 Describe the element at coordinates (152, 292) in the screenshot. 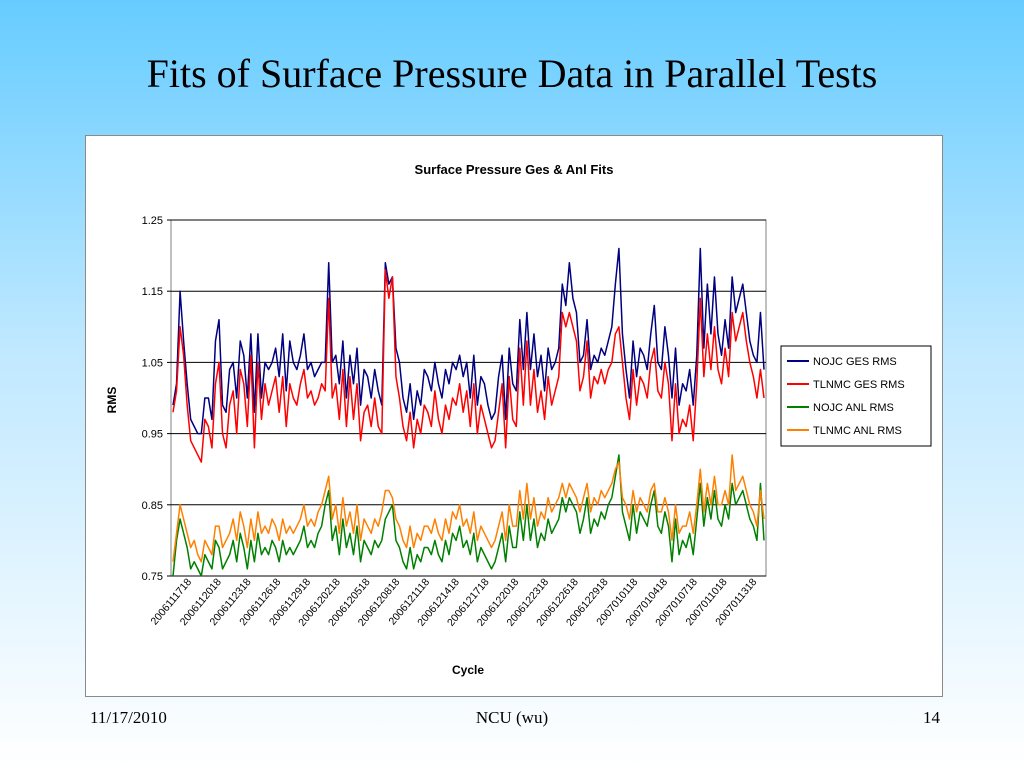

I see `y-tick-label: 1.15` at that location.